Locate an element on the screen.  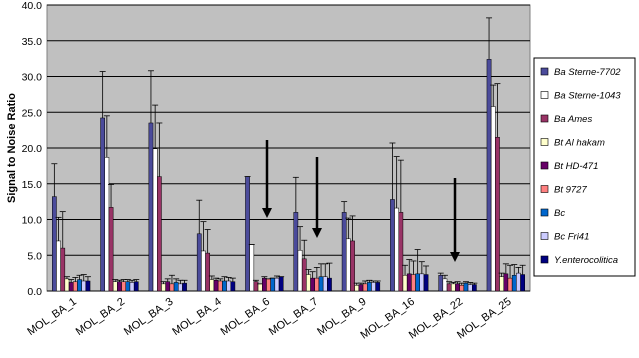
legend-label: Bc is located at coordinates (559, 213).